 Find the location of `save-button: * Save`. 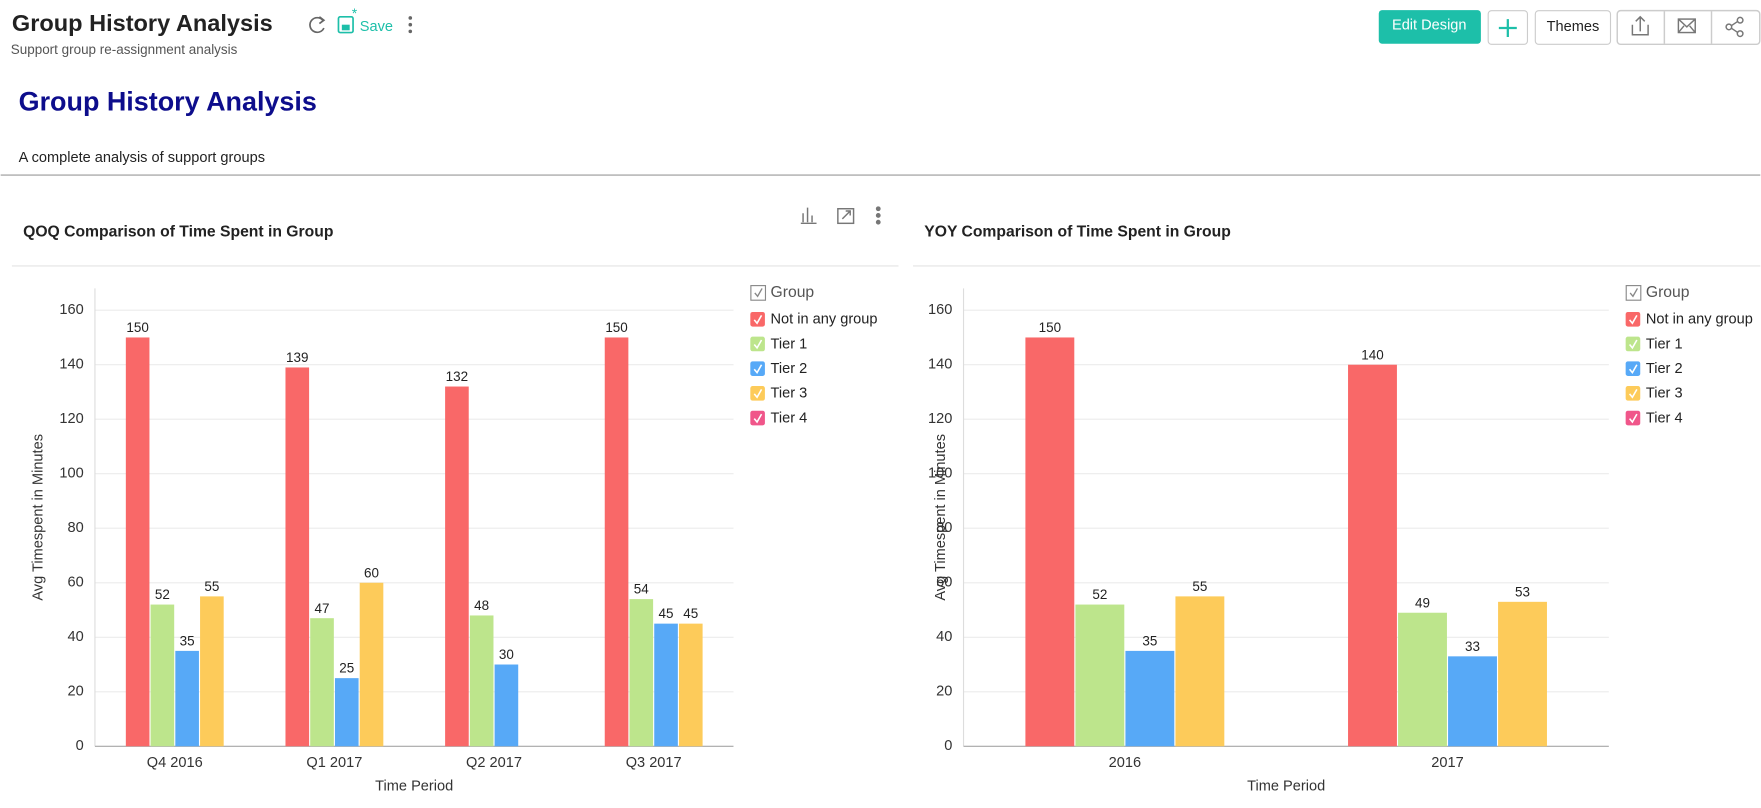

save-button: * Save is located at coordinates (365, 20).